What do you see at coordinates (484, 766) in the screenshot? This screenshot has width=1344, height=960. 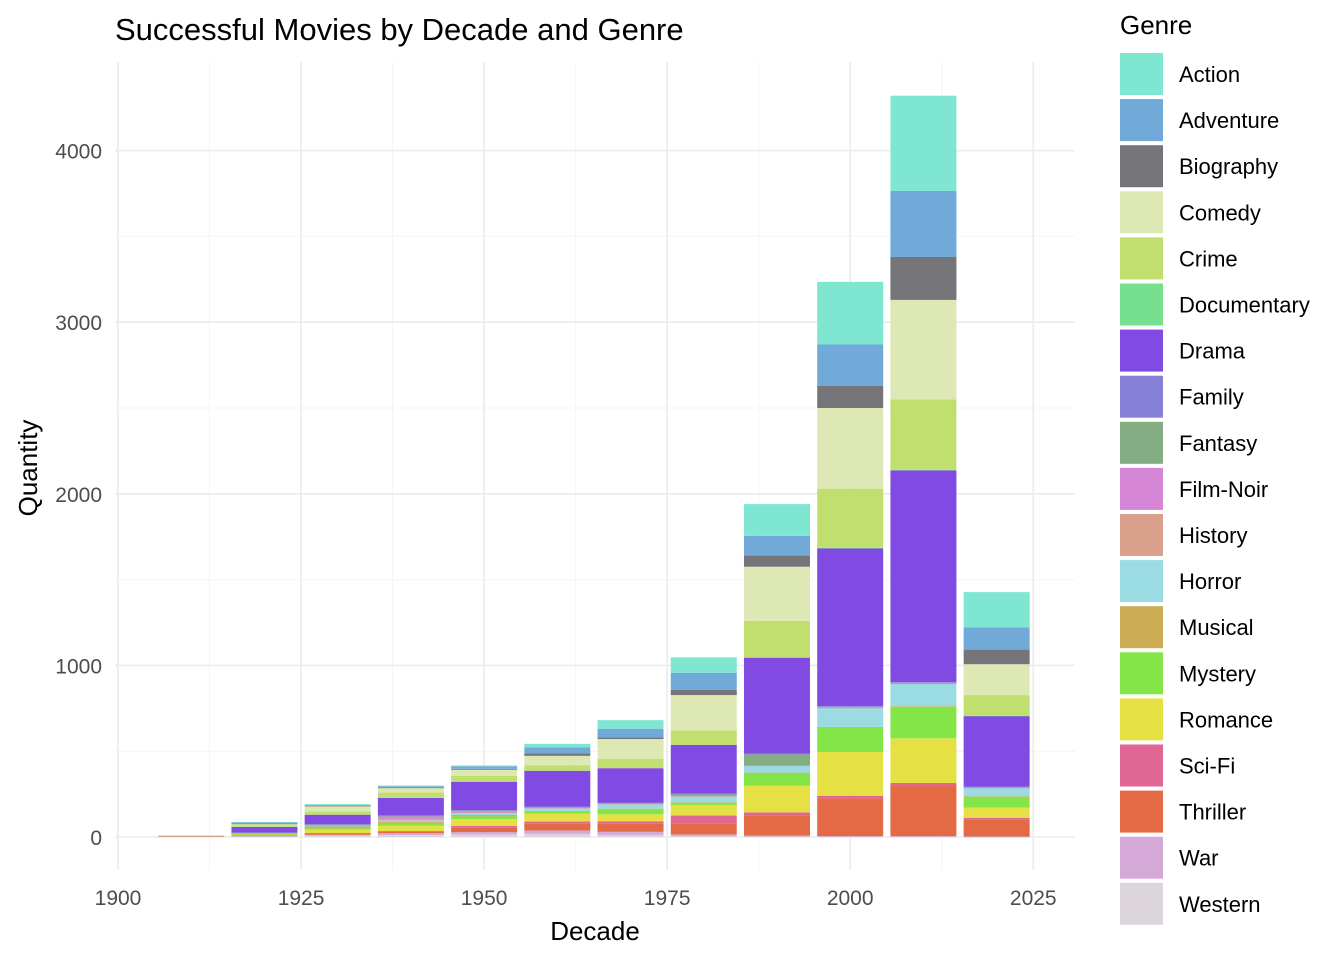 I see `bar-1950-action` at bounding box center [484, 766].